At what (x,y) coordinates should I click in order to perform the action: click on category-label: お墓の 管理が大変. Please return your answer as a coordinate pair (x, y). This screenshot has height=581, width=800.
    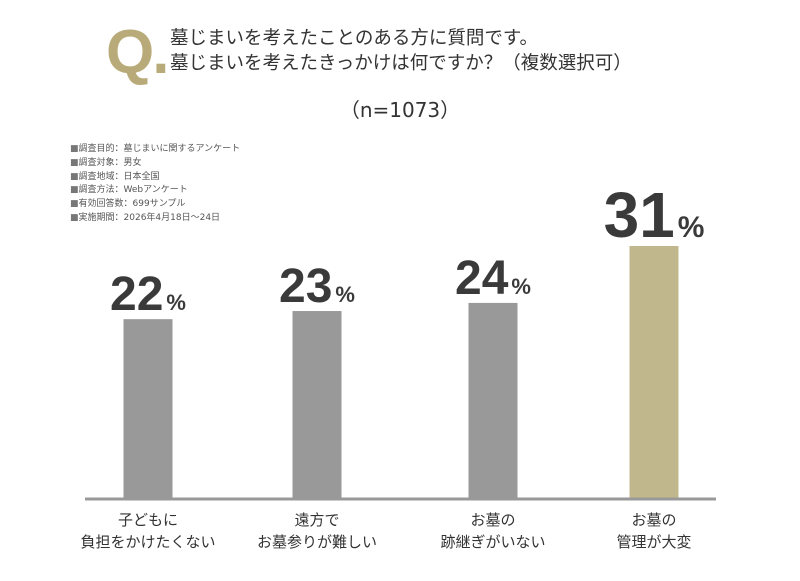
    Looking at the image, I should click on (654, 531).